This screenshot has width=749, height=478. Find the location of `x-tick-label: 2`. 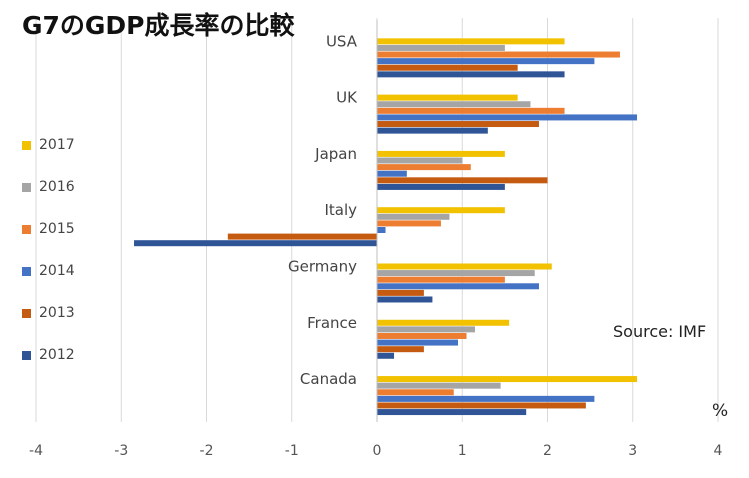

x-tick-label: 2 is located at coordinates (547, 451).